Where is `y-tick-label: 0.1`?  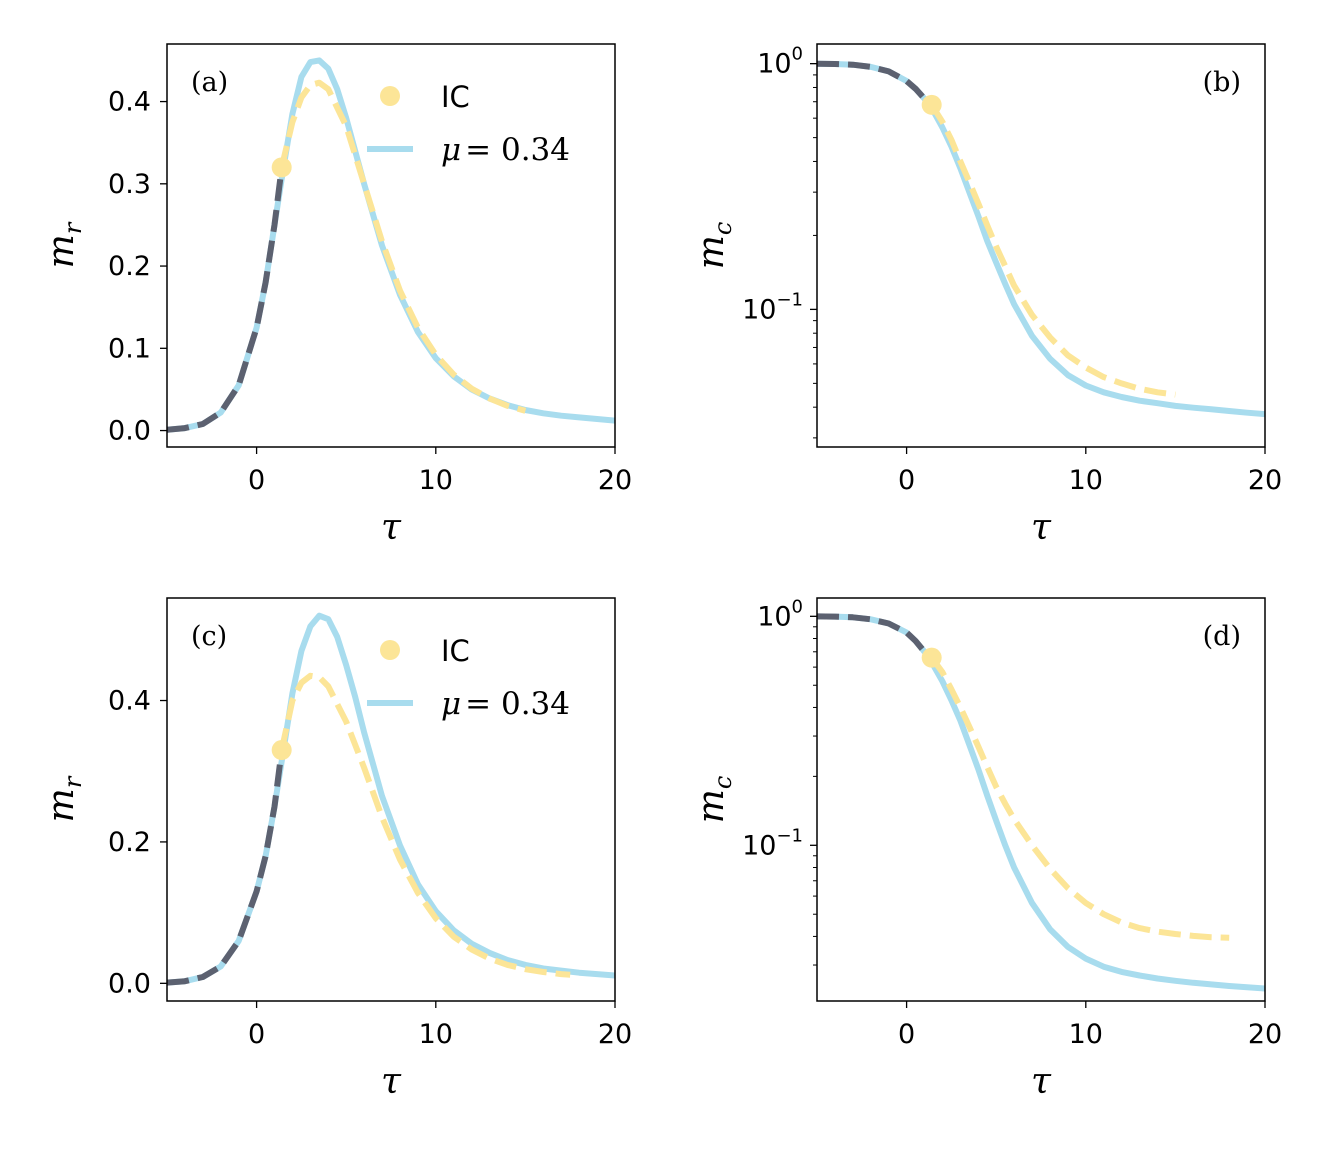 y-tick-label: 0.1 is located at coordinates (129, 348).